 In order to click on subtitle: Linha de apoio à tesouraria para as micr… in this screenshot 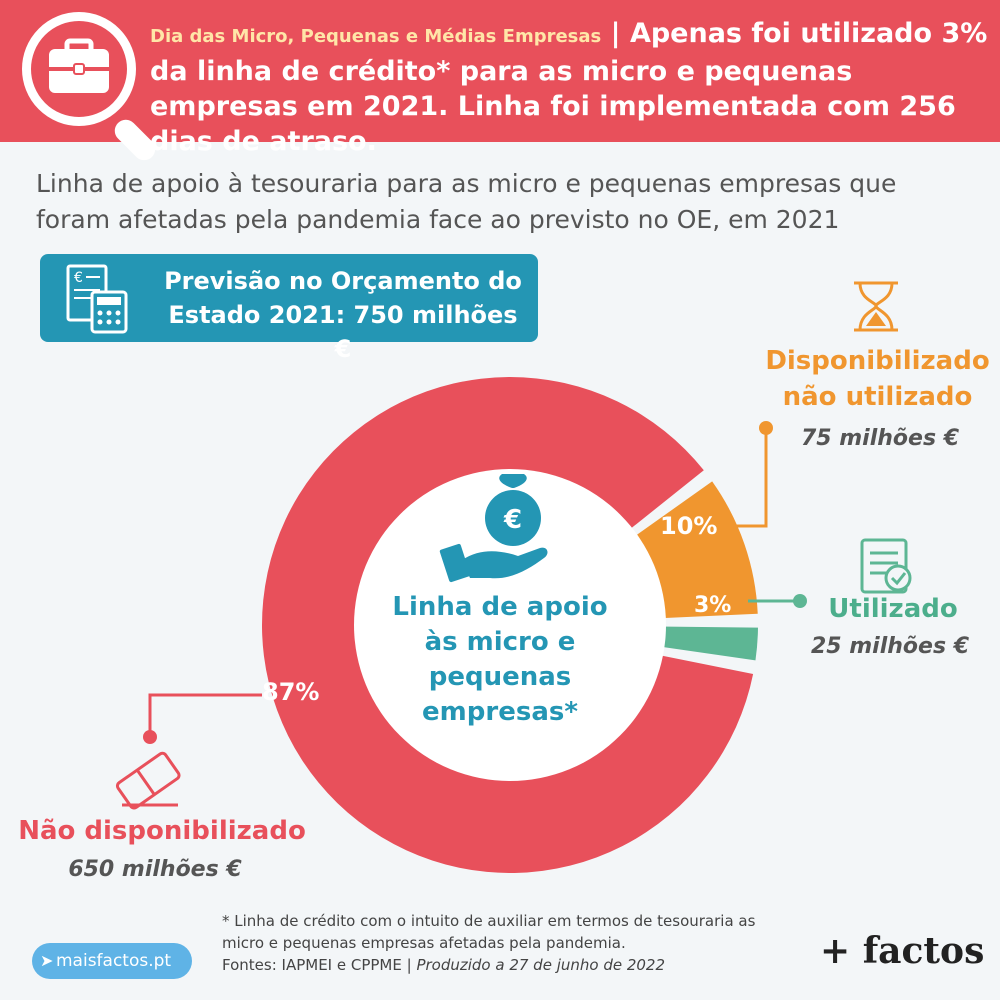, I will do `click(466, 201)`.